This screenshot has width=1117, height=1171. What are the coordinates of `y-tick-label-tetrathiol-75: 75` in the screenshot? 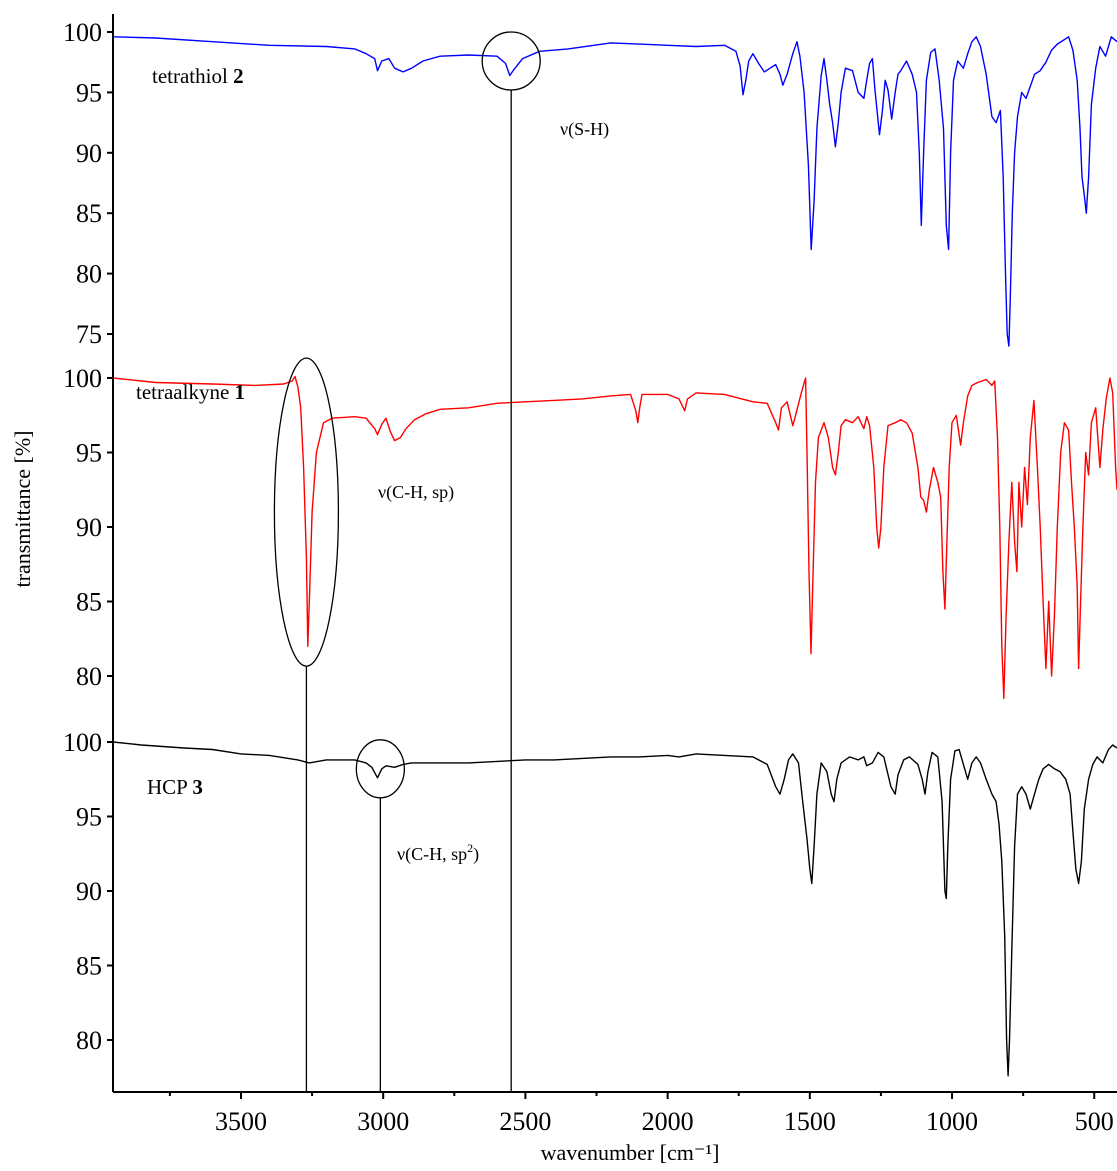 It's located at (89, 334).